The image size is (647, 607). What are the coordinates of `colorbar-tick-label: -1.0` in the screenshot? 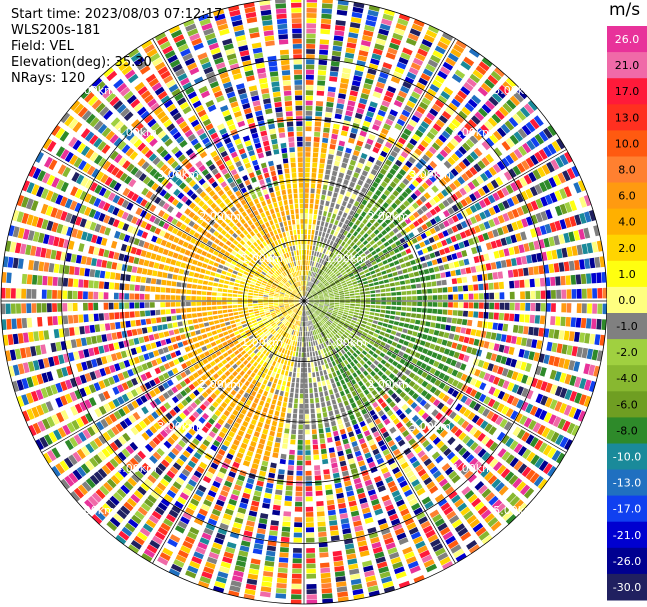 It's located at (626, 326).